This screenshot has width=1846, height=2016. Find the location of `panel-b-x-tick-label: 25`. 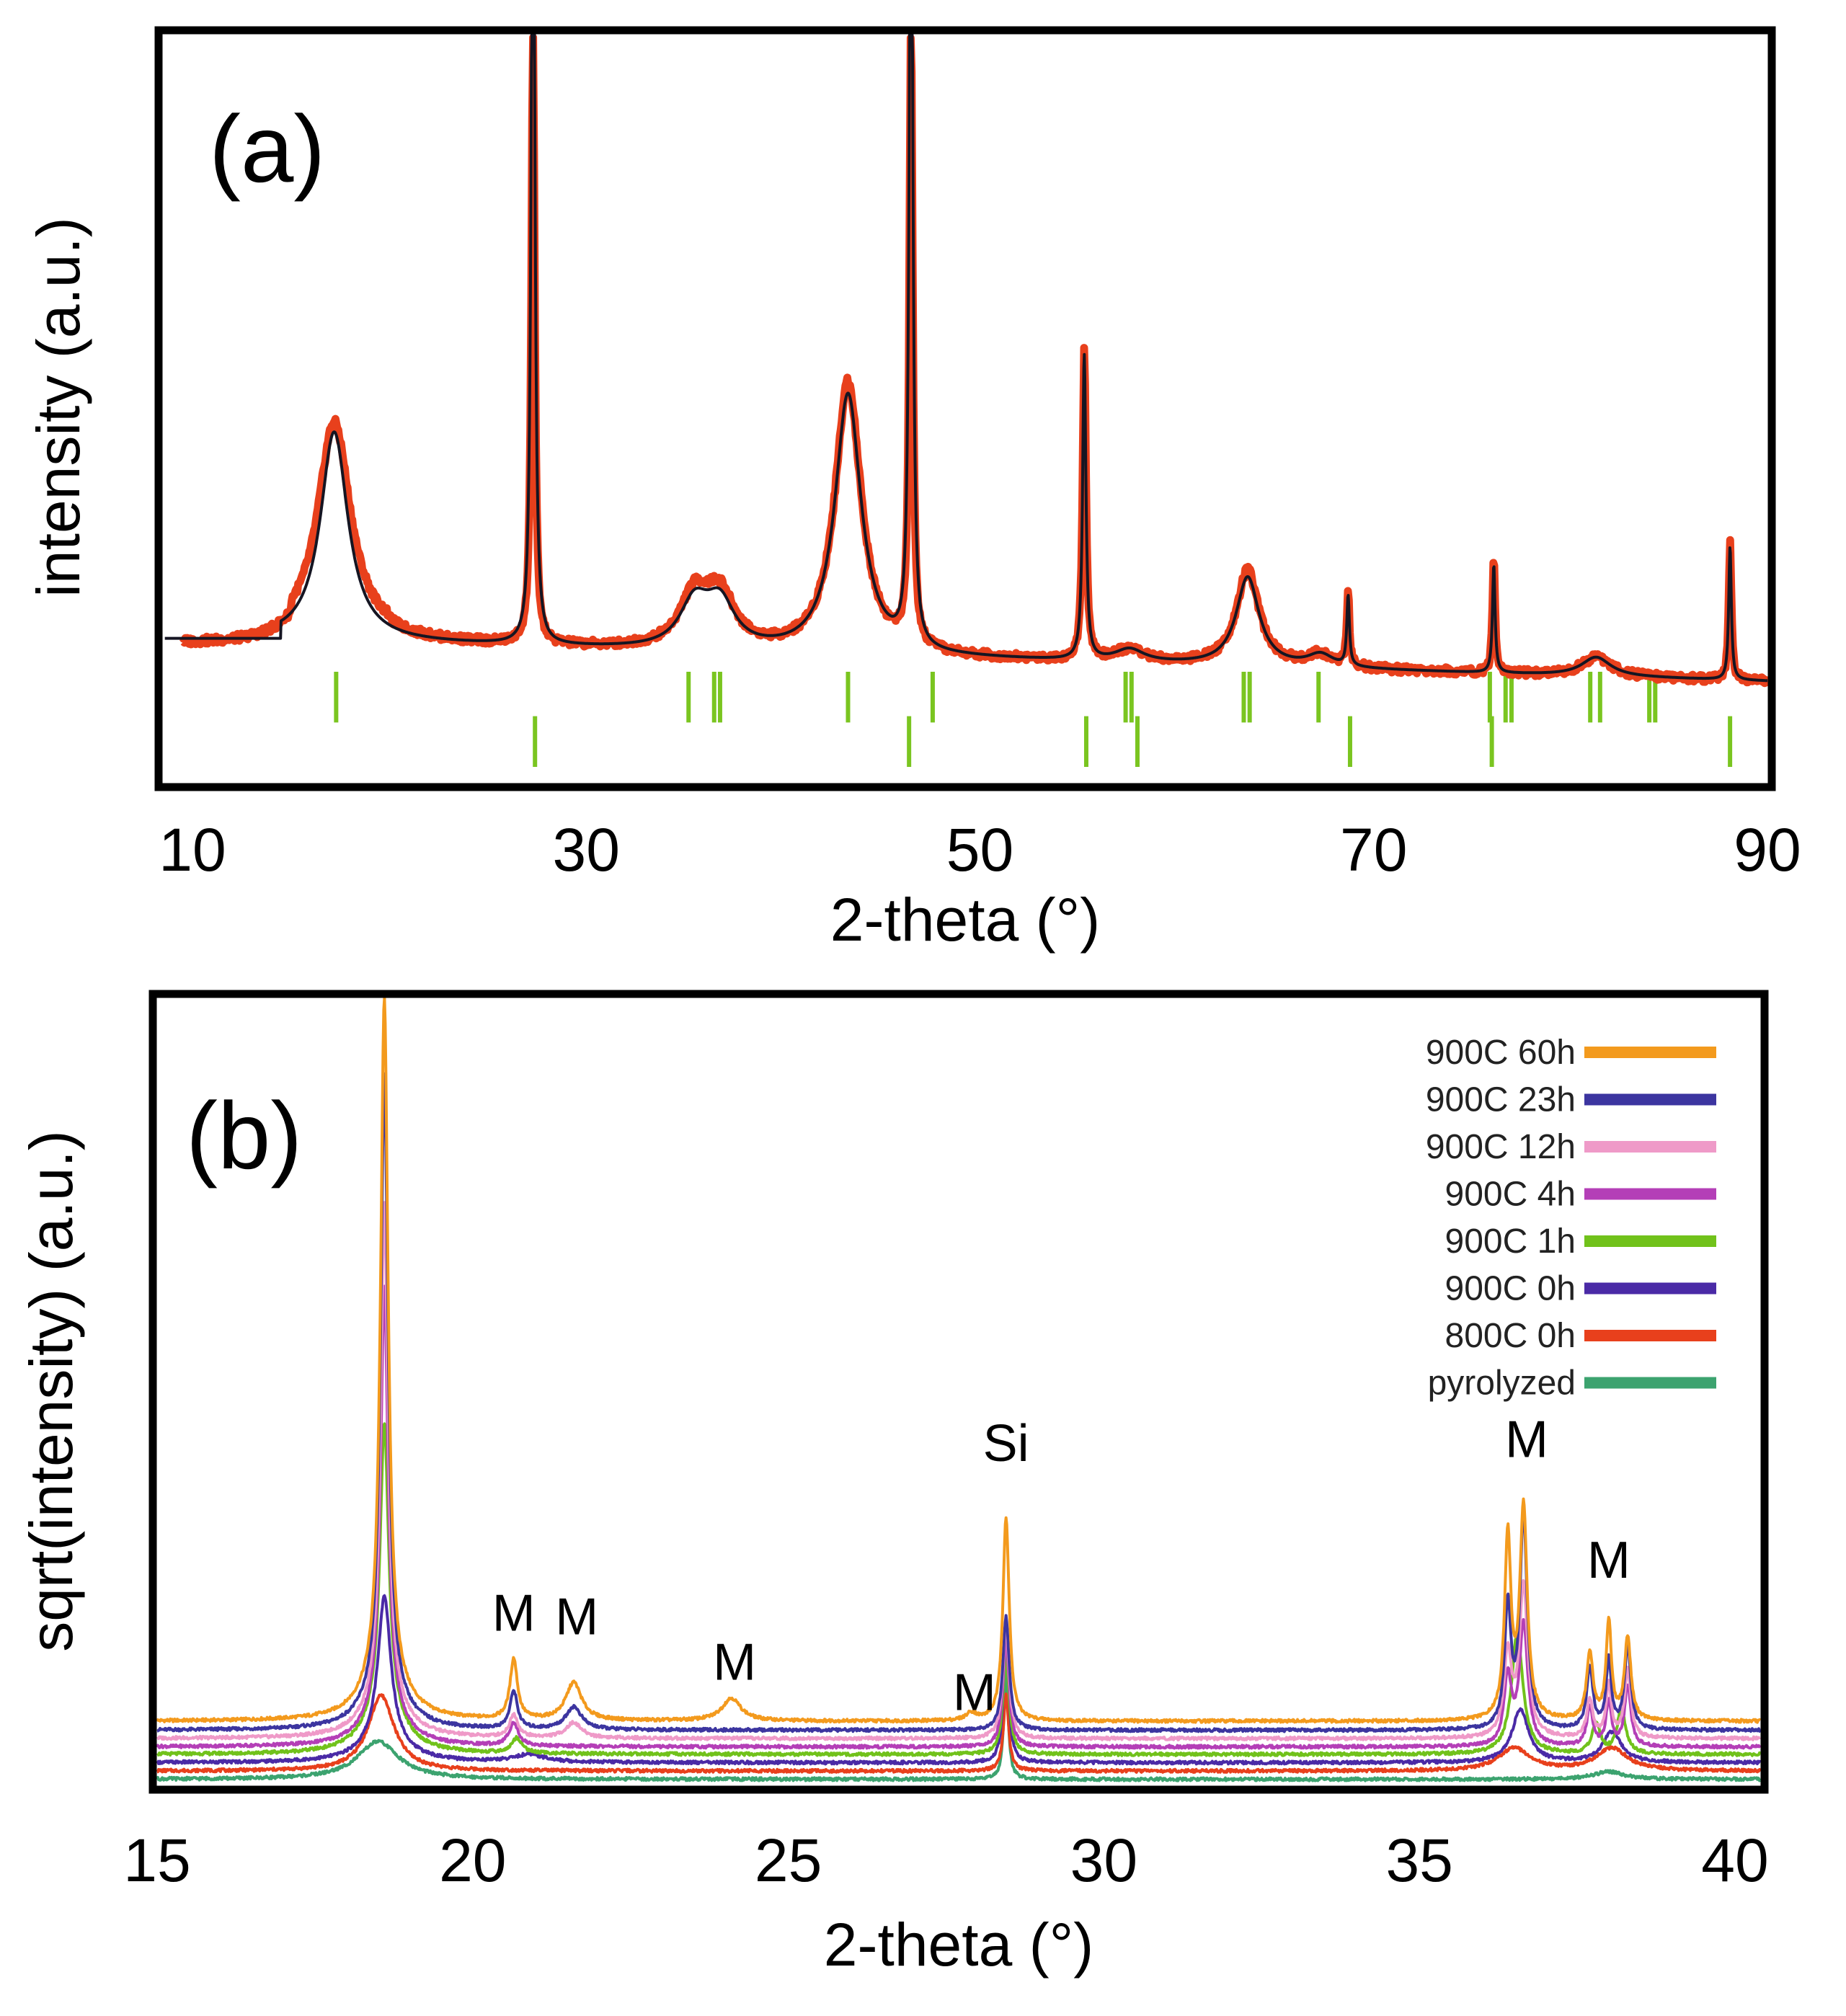

panel-b-x-tick-label: 25 is located at coordinates (789, 1860).